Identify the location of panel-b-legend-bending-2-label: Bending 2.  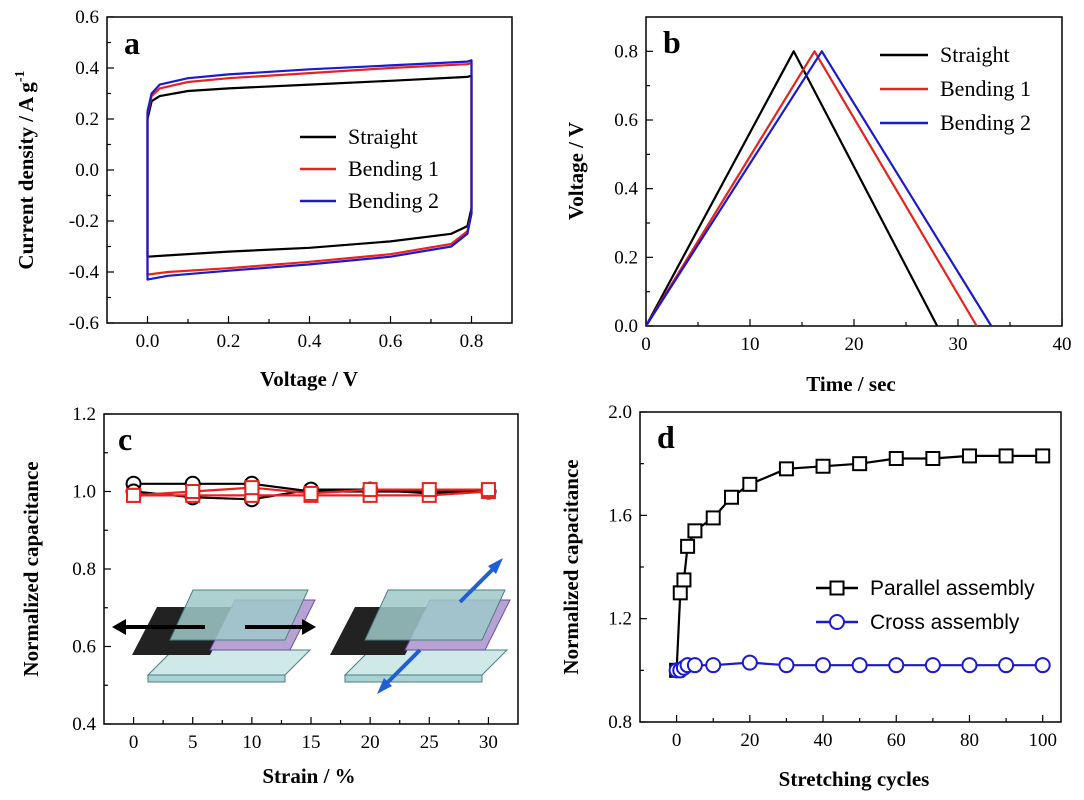
(985, 122).